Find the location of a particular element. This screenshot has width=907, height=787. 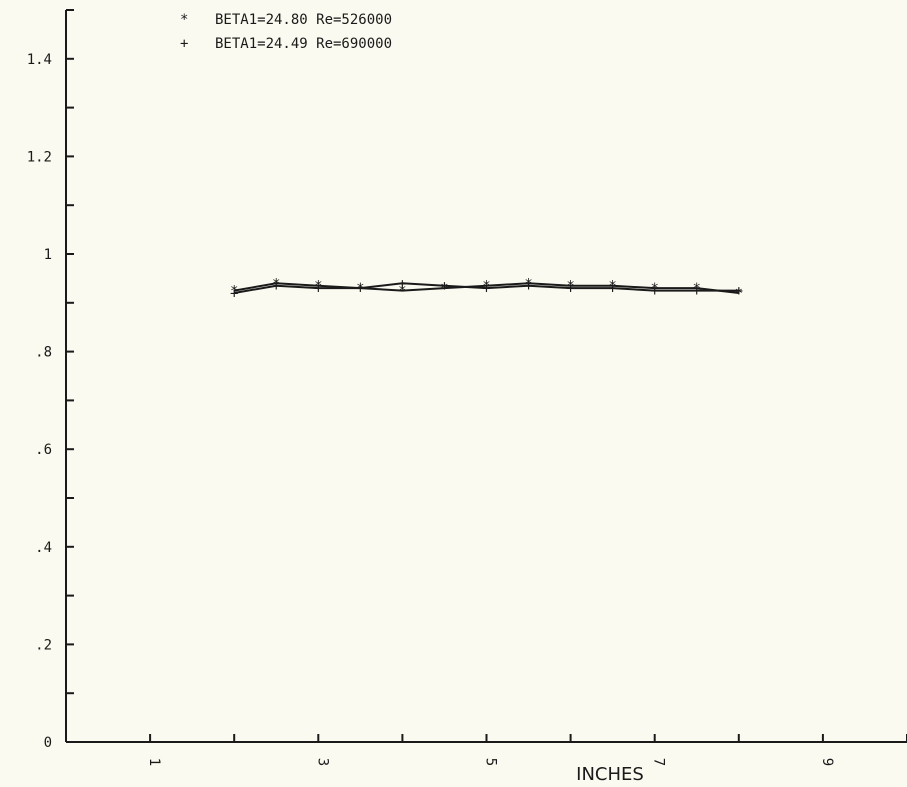

y-tick-label-1: .2 is located at coordinates (43, 645).